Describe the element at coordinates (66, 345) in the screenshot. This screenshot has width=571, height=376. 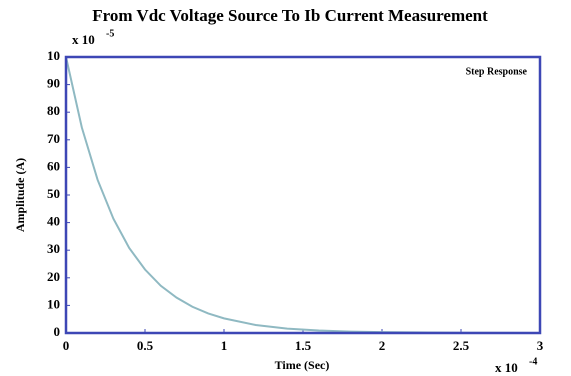
I see `x-tick-label: 0` at that location.